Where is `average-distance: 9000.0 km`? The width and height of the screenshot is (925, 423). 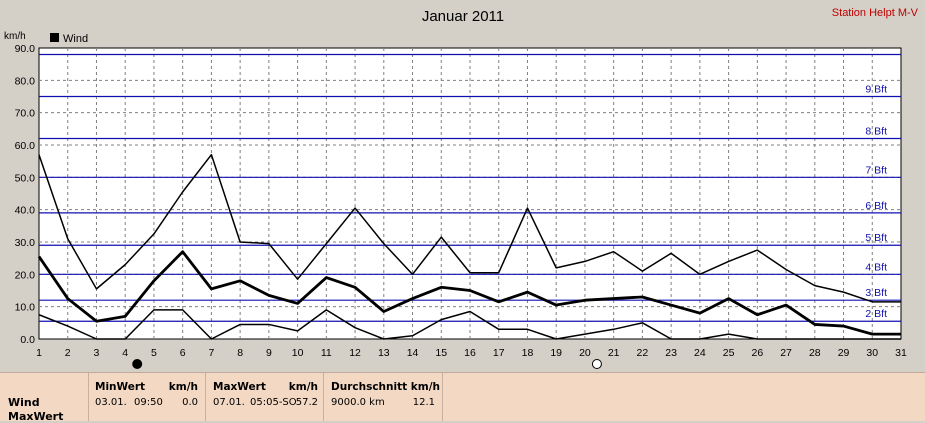 average-distance: 9000.0 km is located at coordinates (358, 402).